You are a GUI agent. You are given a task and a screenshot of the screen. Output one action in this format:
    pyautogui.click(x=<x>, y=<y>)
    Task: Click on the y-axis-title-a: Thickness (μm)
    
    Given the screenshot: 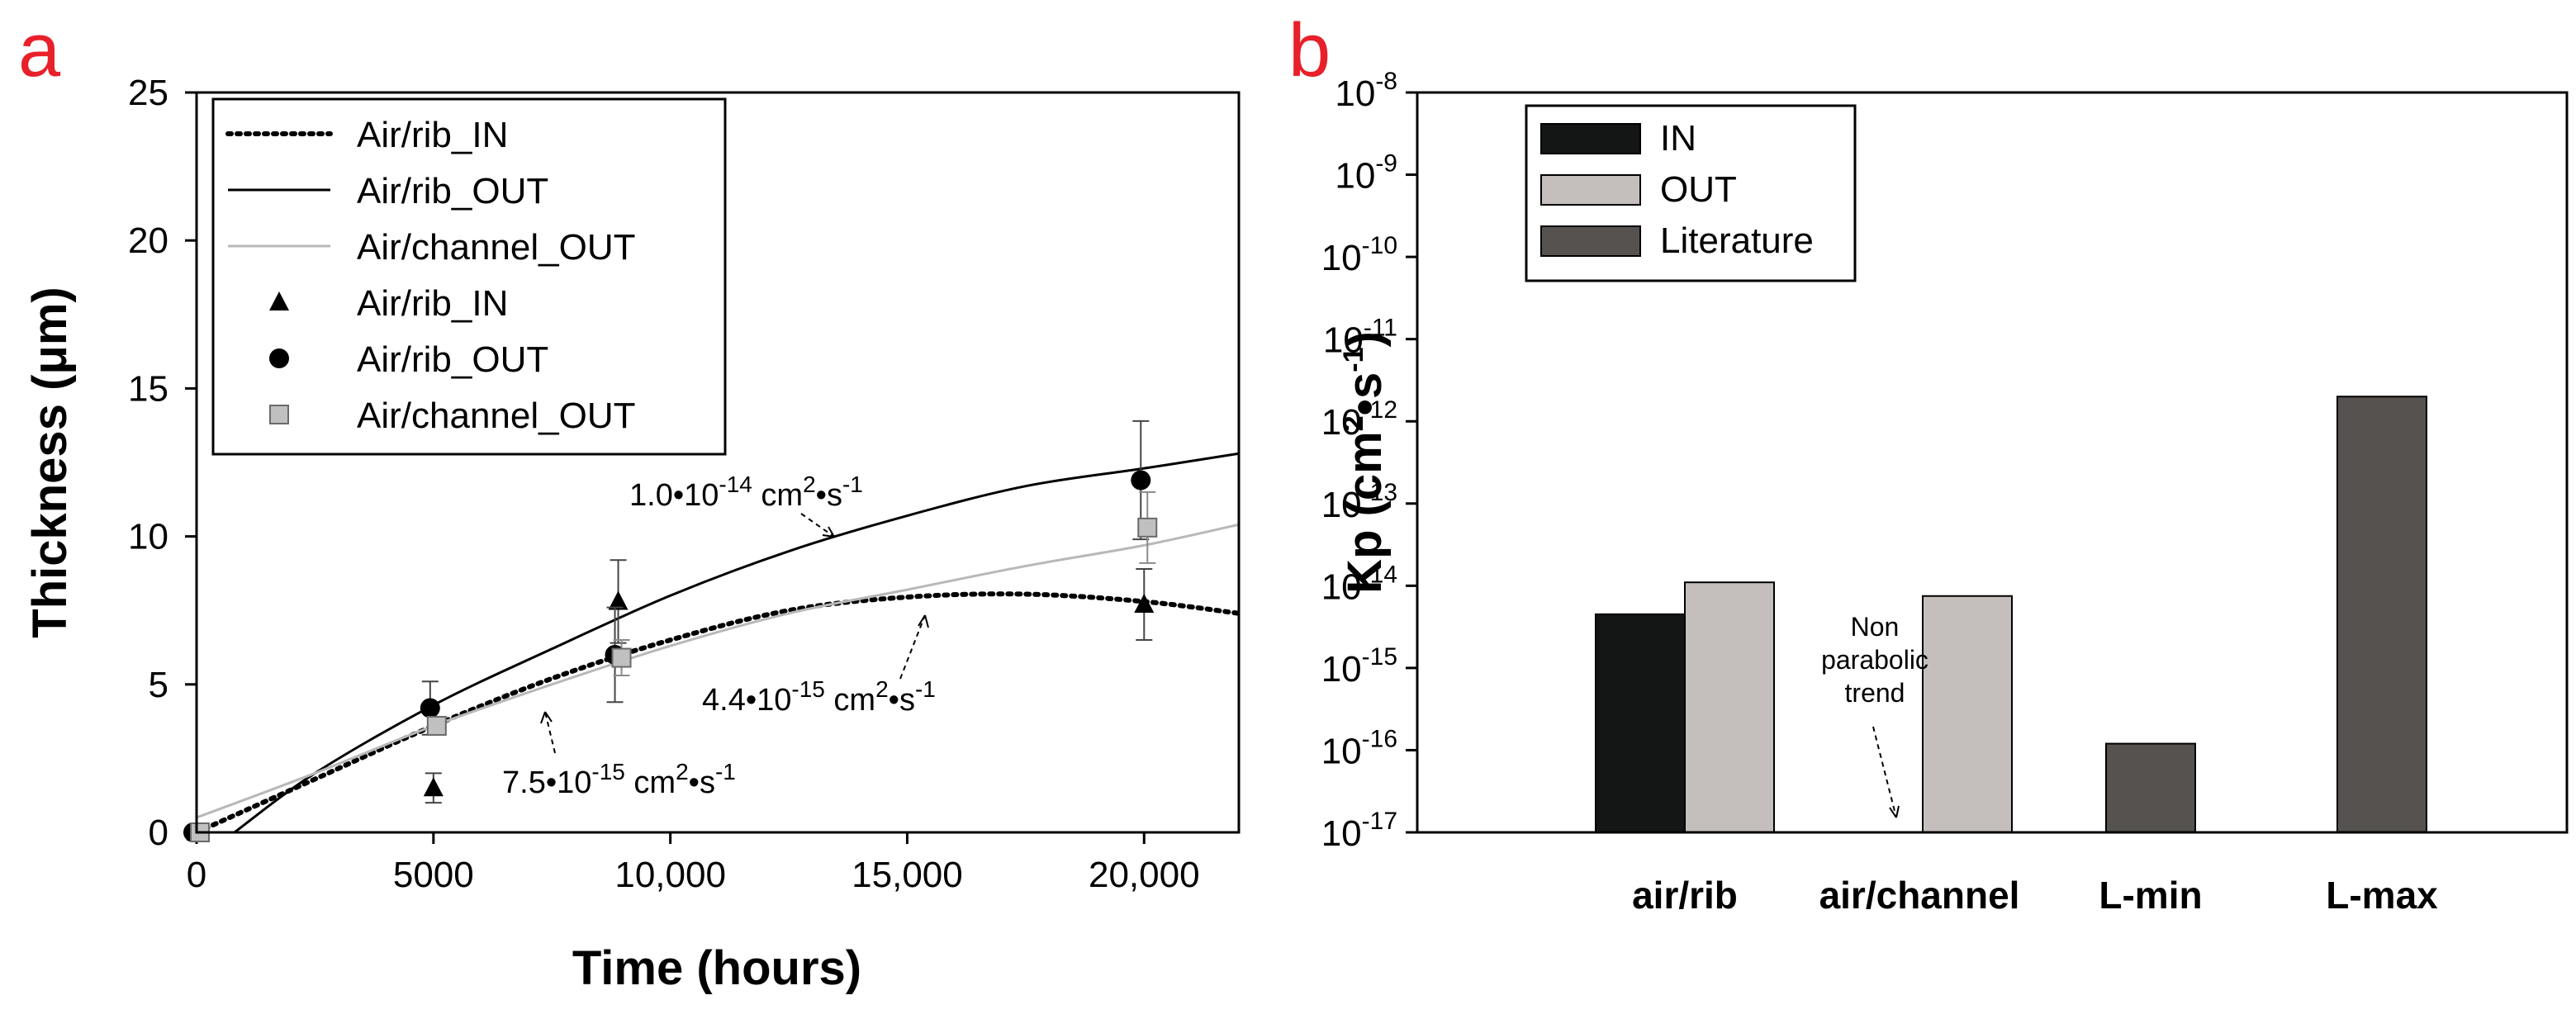 What is the action you would take?
    pyautogui.click(x=50, y=462)
    